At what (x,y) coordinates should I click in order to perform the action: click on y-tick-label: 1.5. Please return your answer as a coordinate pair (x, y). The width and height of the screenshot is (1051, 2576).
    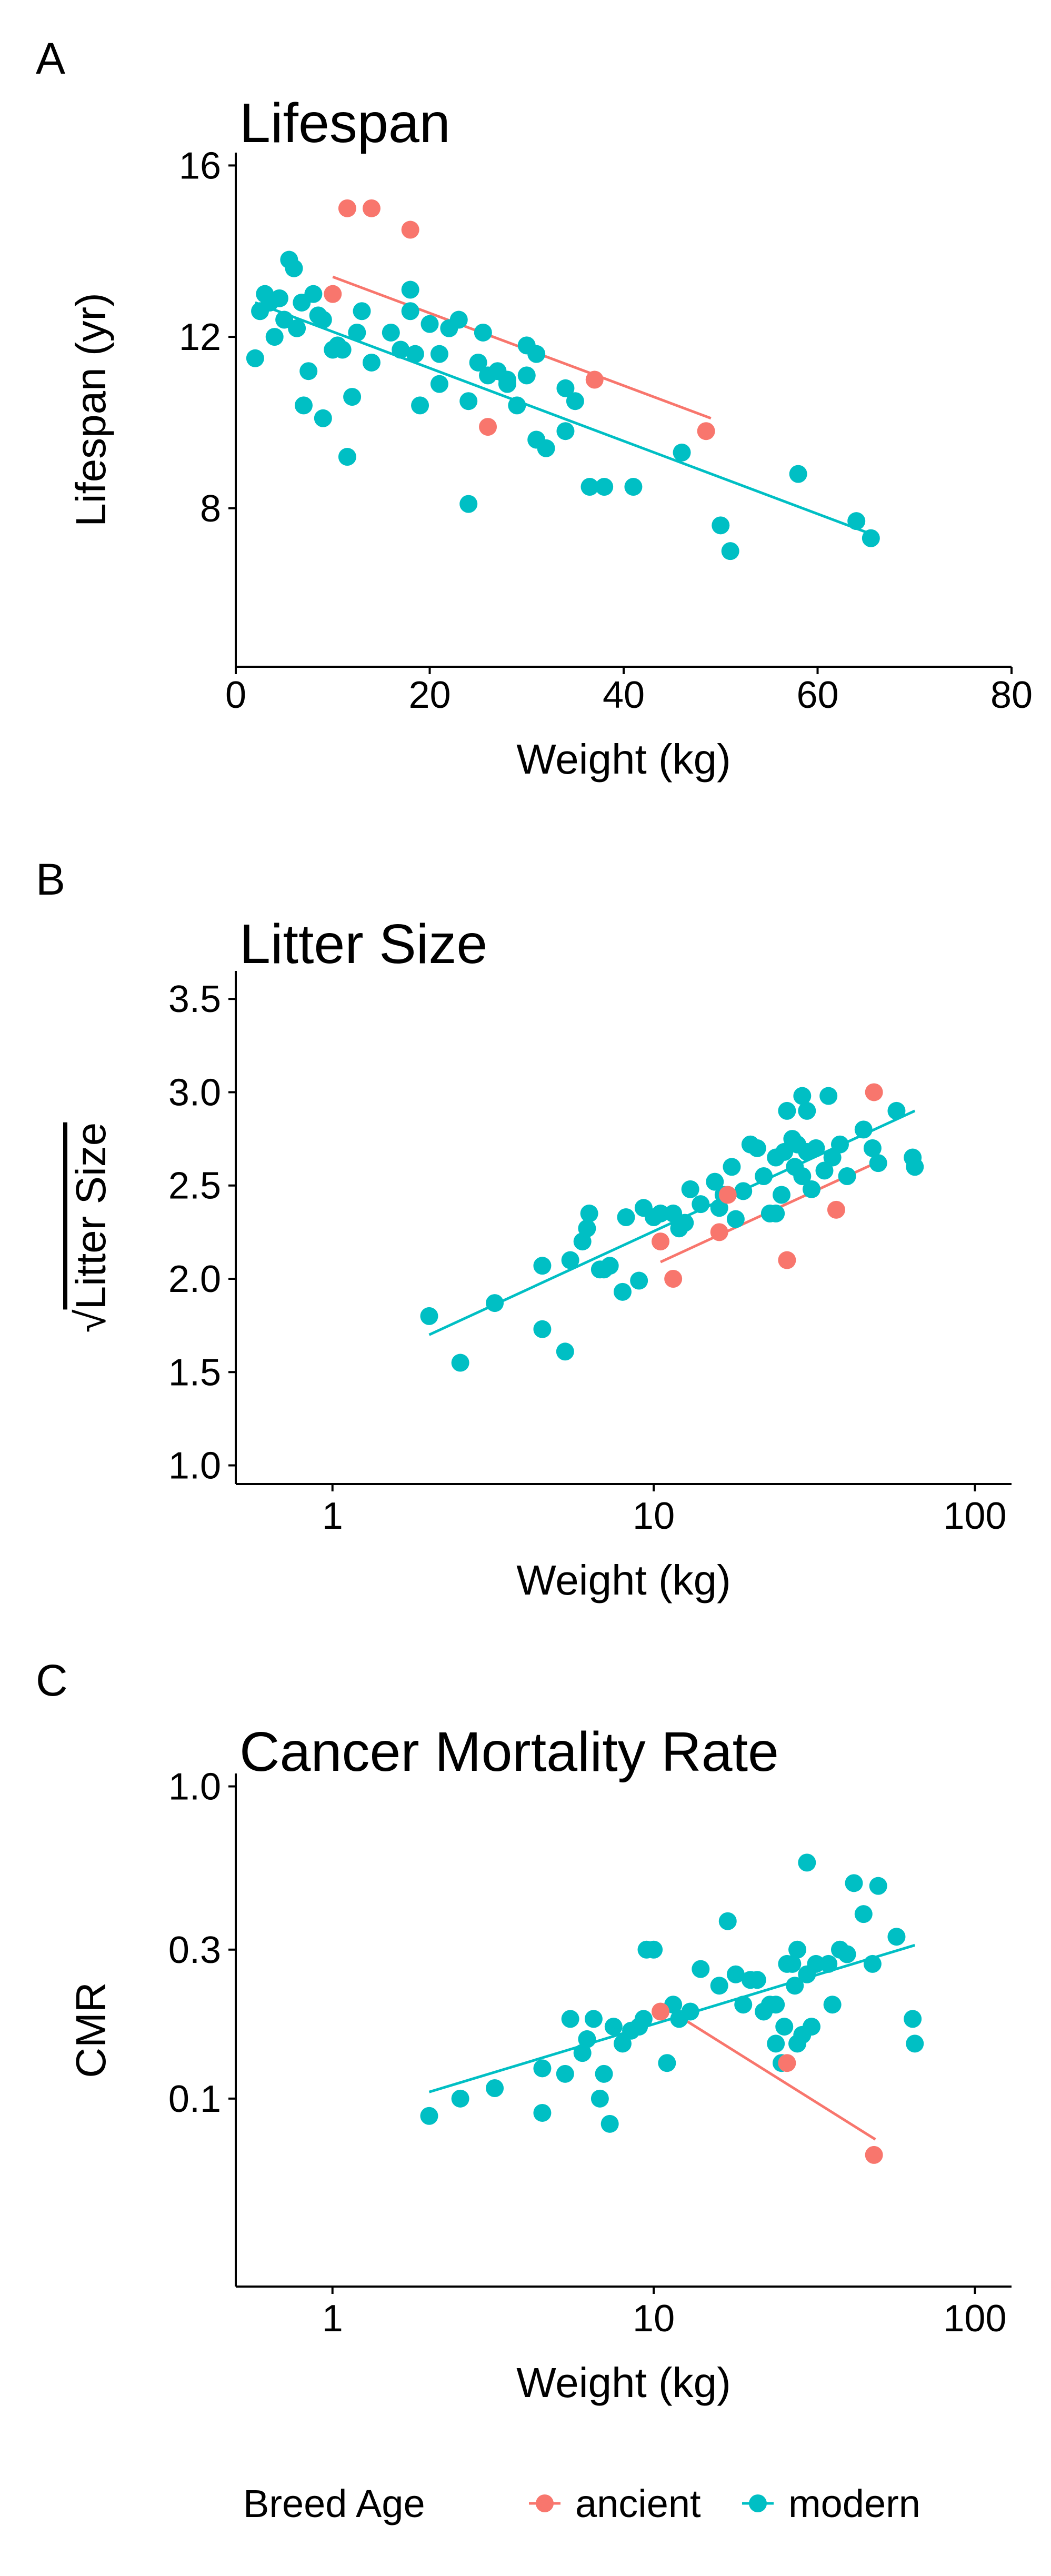
    Looking at the image, I should click on (194, 1373).